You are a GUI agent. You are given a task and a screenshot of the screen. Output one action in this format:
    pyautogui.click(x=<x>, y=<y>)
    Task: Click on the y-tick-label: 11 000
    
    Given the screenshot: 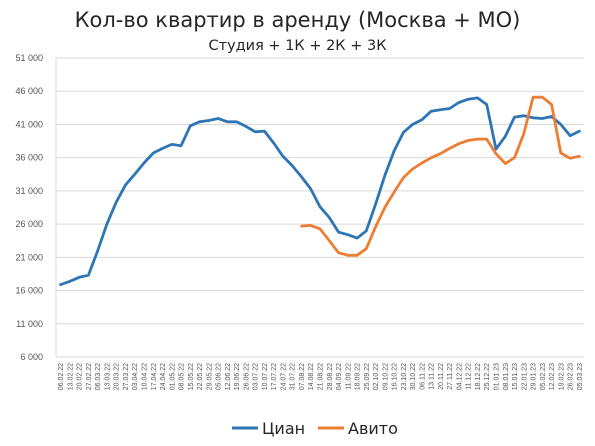 What is the action you would take?
    pyautogui.click(x=29, y=324)
    